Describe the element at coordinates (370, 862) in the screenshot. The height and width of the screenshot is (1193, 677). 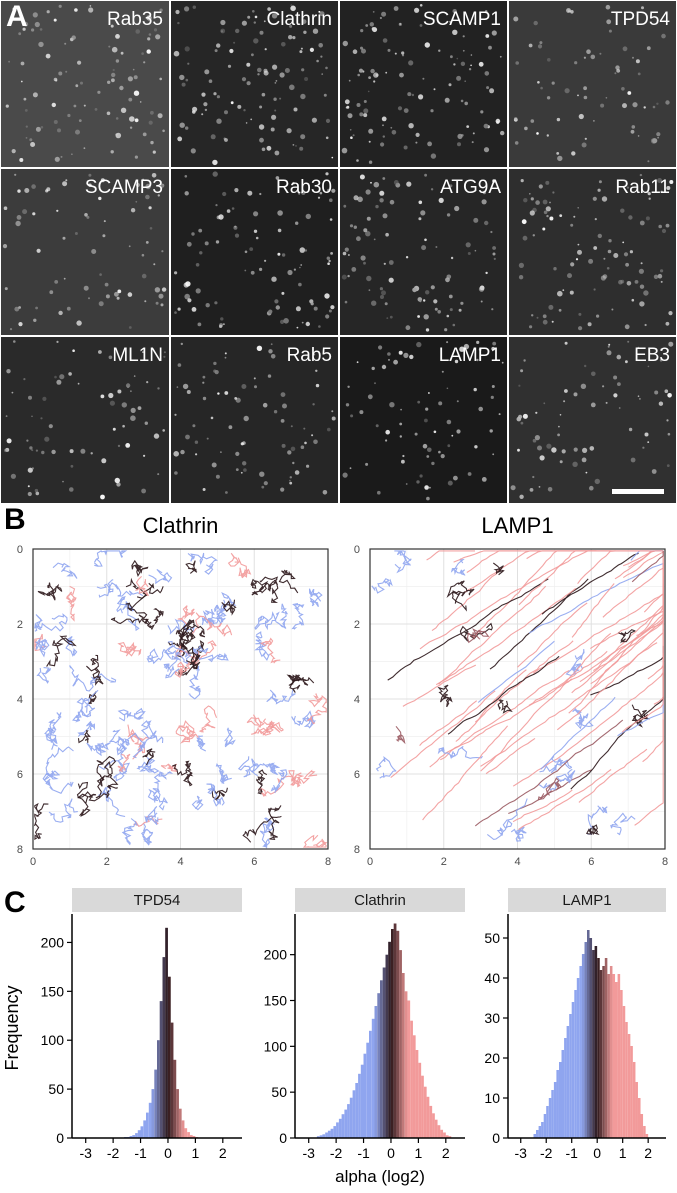
I see `x-tick-label: 0` at that location.